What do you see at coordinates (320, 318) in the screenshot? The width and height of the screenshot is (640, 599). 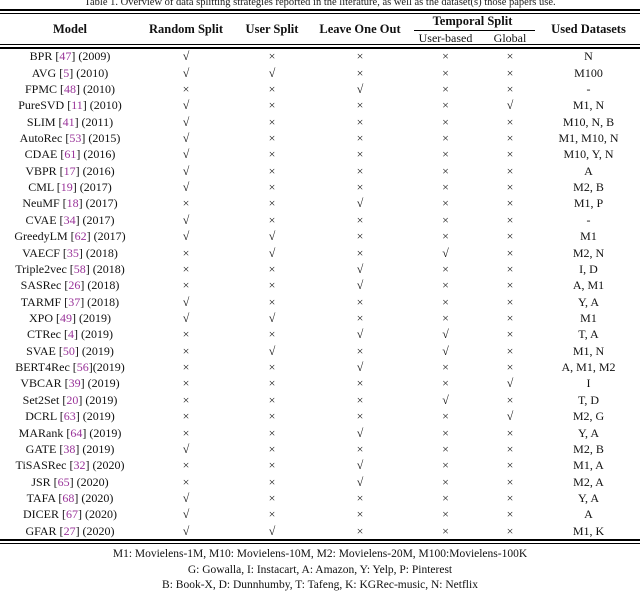 I see `table-row: XPO [49] (2019) √ √ × × × M1` at bounding box center [320, 318].